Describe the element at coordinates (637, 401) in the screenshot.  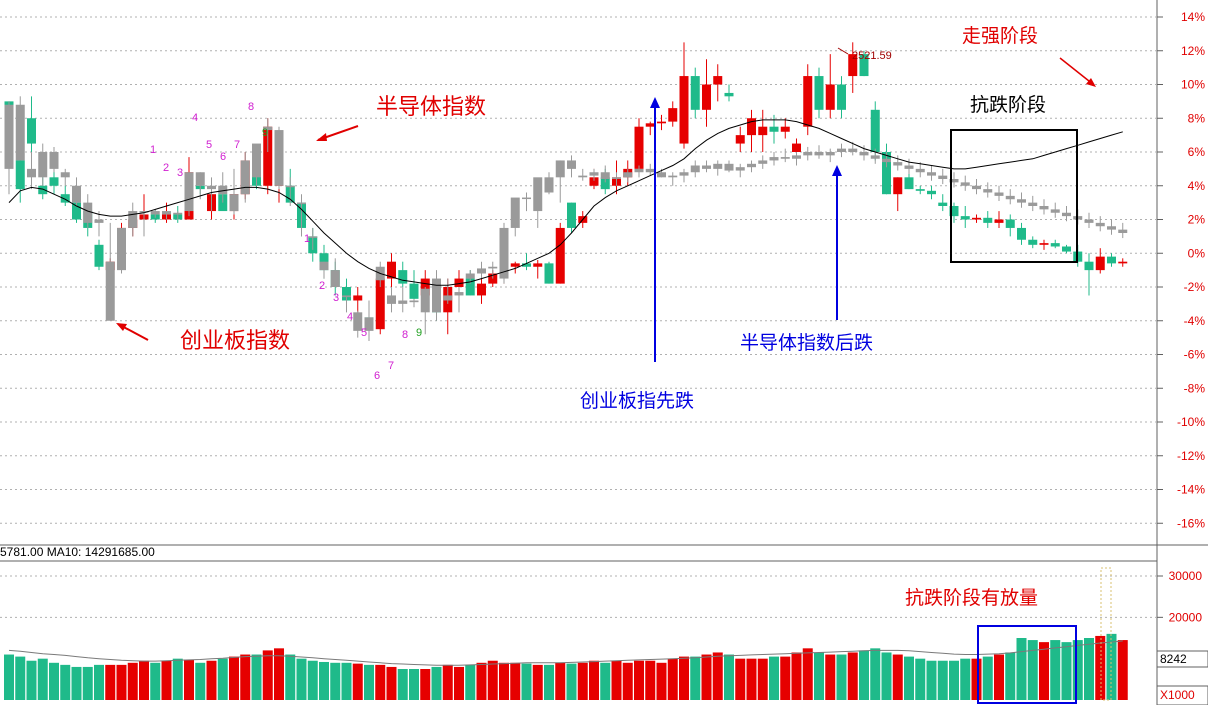
I see `annotation-chinext-falls-first: 创业板指先跌` at that location.